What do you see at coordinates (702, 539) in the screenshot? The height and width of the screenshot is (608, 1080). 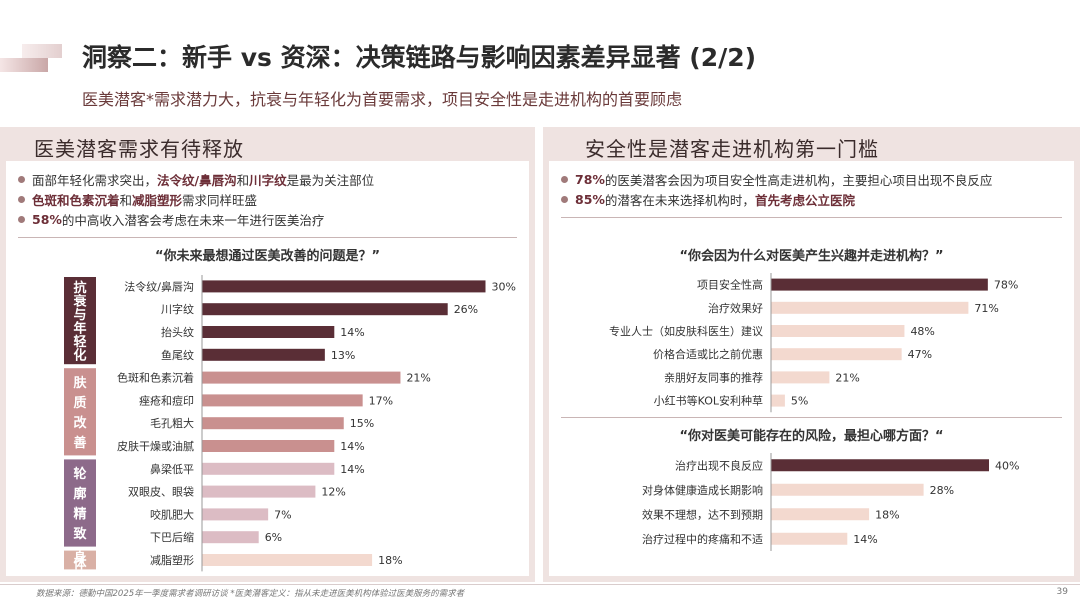 I see `category-label: 治疗过程中的疼痛和不适` at bounding box center [702, 539].